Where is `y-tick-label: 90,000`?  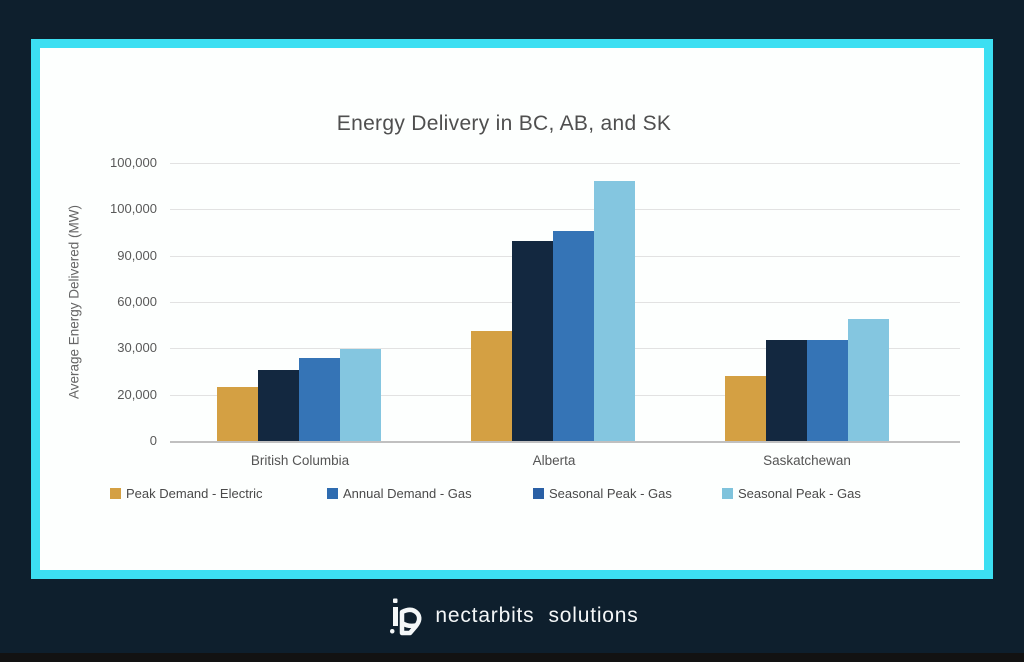 y-tick-label: 90,000 is located at coordinates (137, 255).